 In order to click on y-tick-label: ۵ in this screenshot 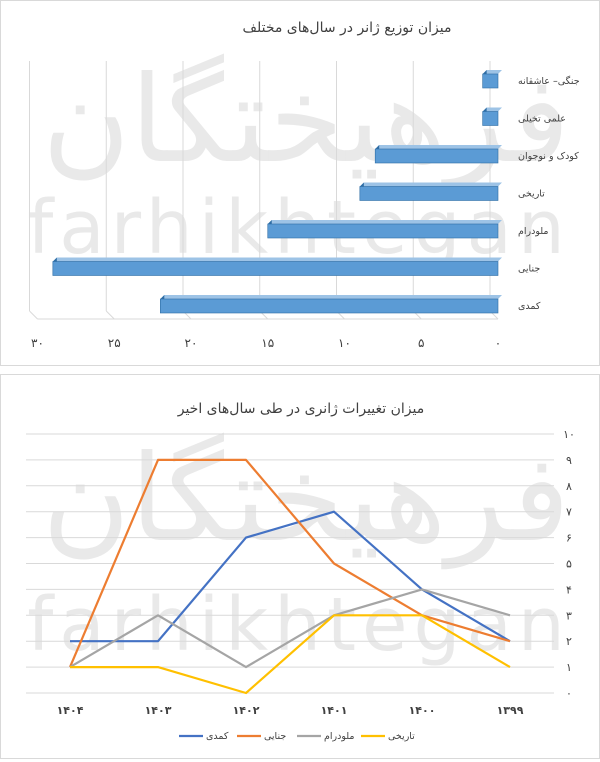, I will do `click(569, 564)`.